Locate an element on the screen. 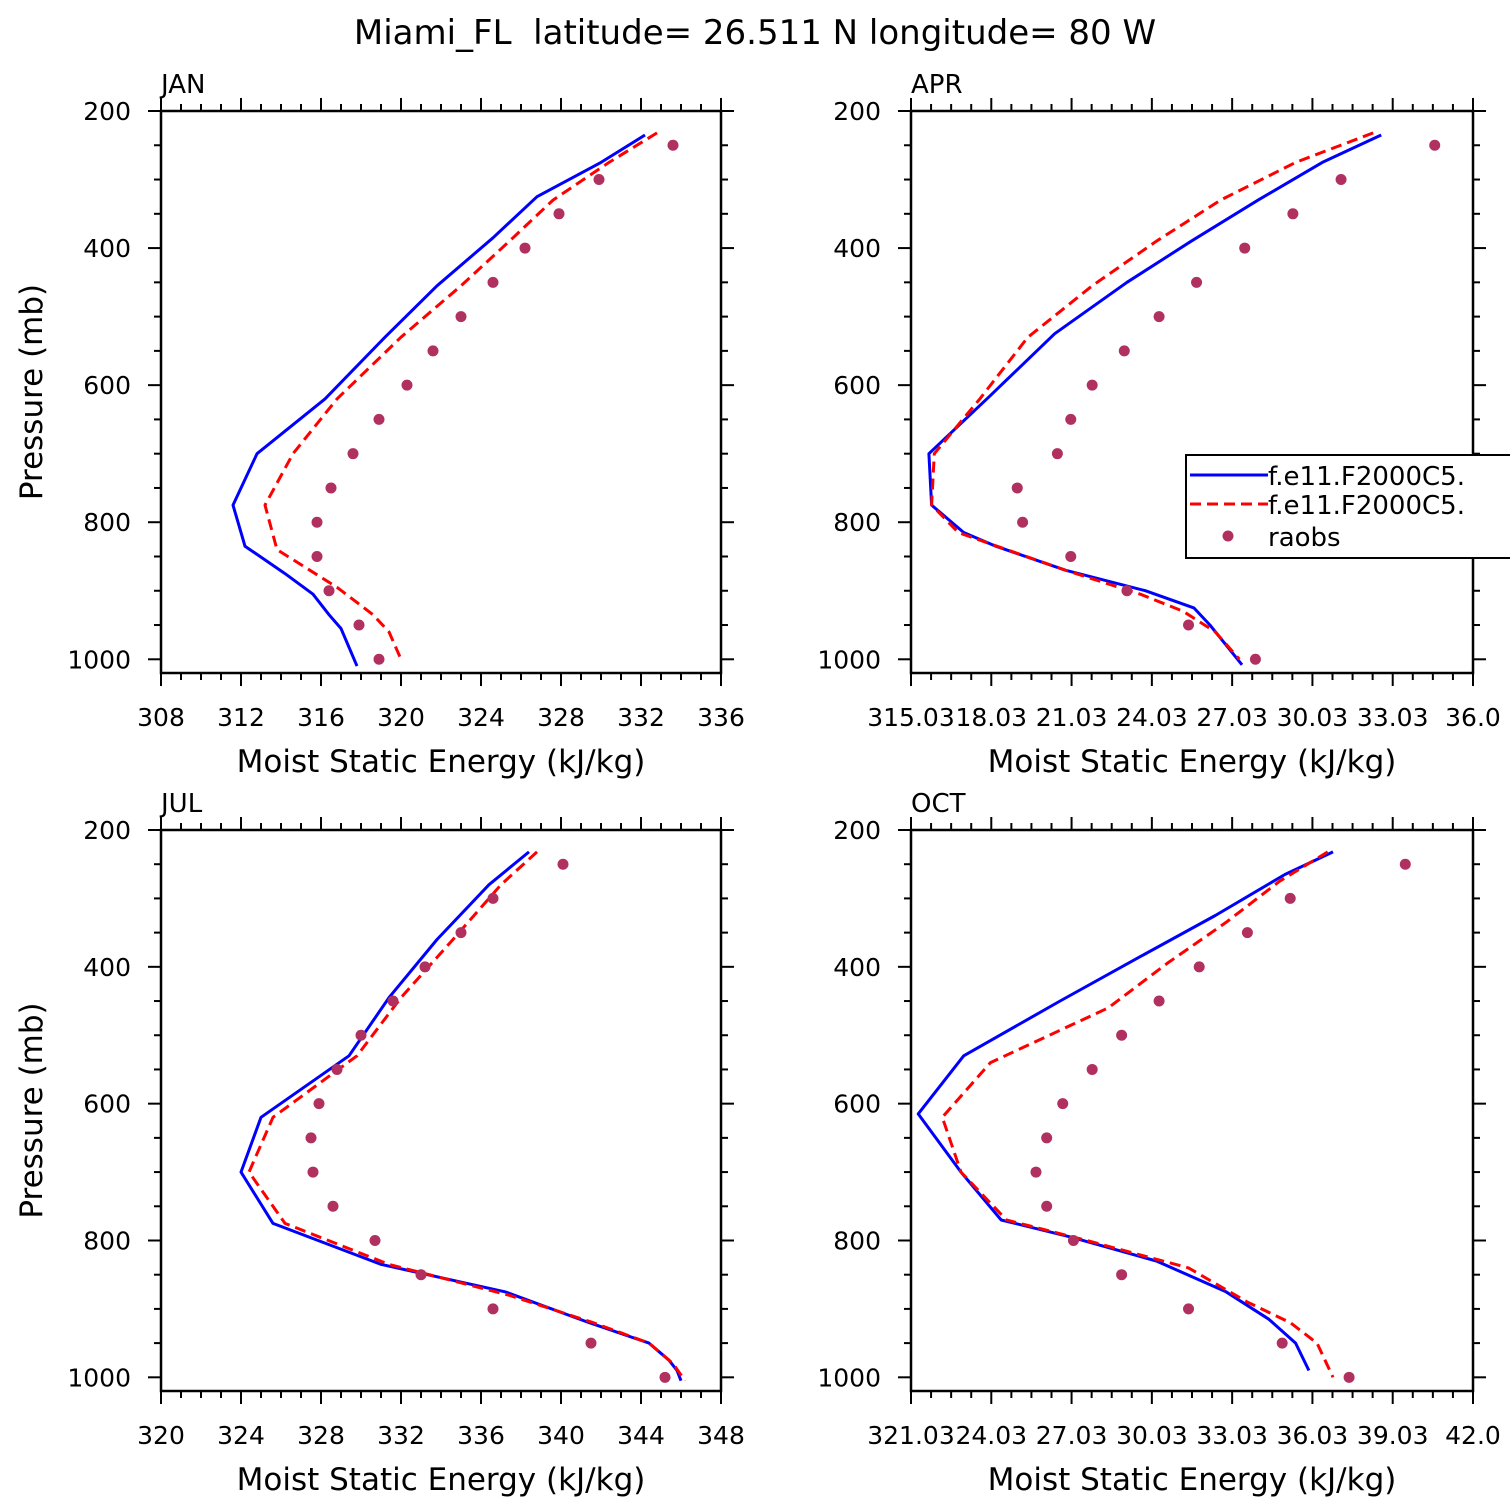  x-tick-label: 21.03 is located at coordinates (1072, 717).